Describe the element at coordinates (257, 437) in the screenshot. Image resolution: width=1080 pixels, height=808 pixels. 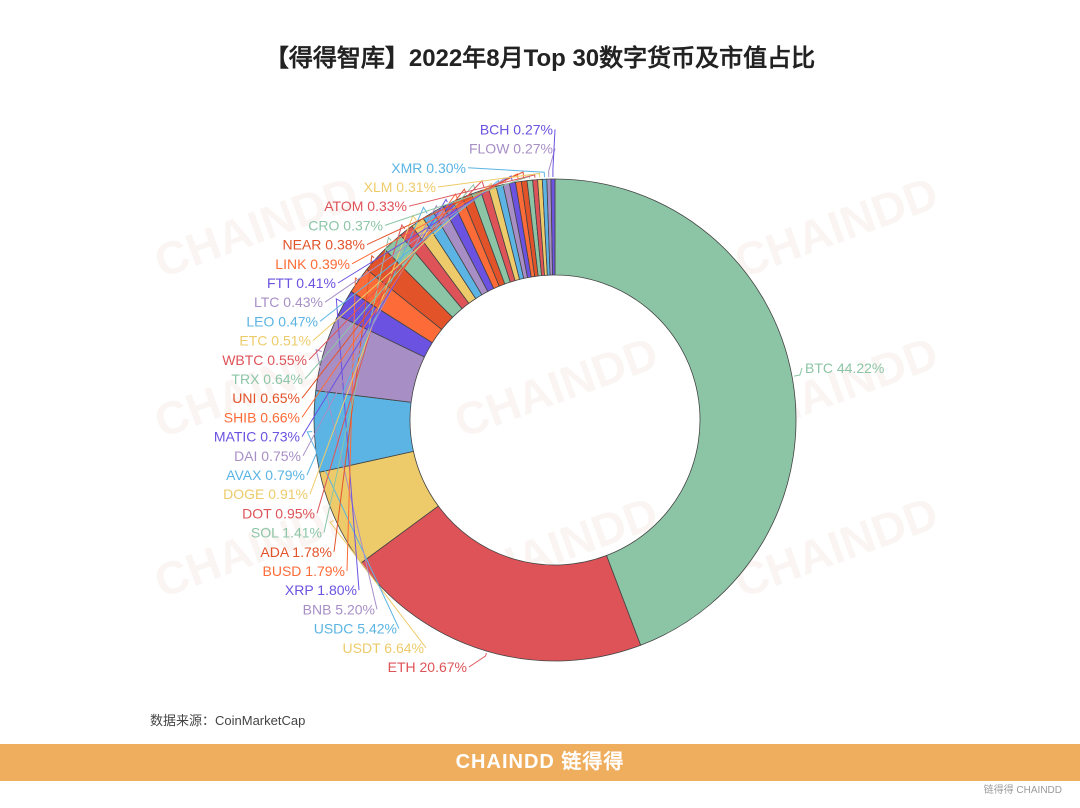
I see `data-label-matic: MATIC 0.73%` at that location.